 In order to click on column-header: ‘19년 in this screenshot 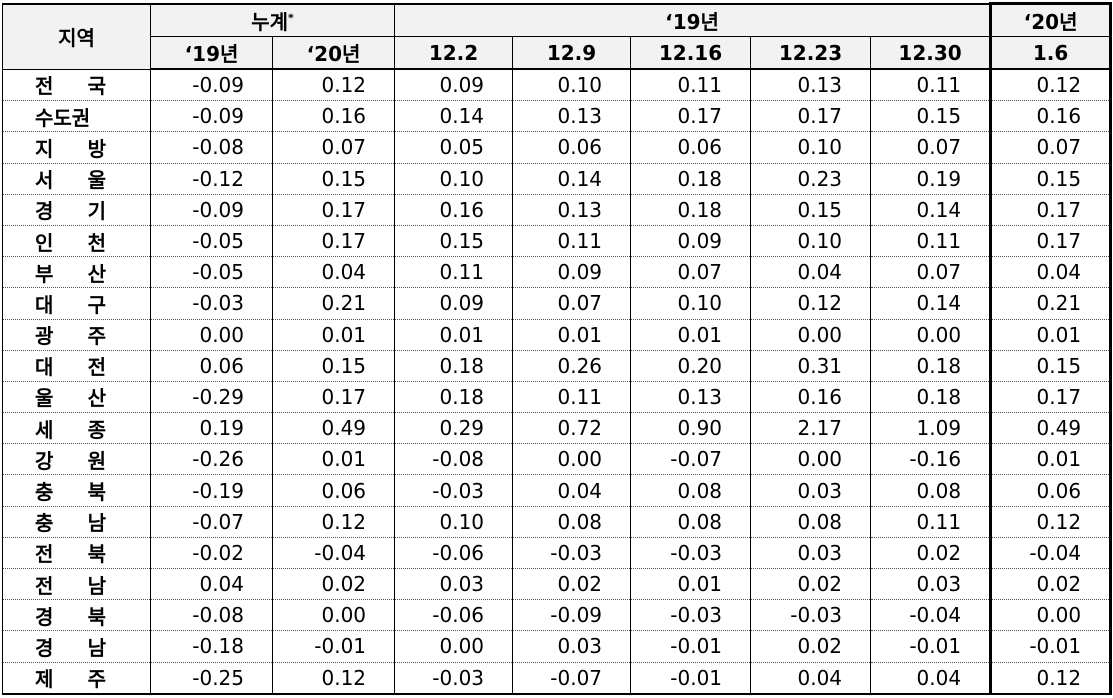, I will do `click(211, 53)`.